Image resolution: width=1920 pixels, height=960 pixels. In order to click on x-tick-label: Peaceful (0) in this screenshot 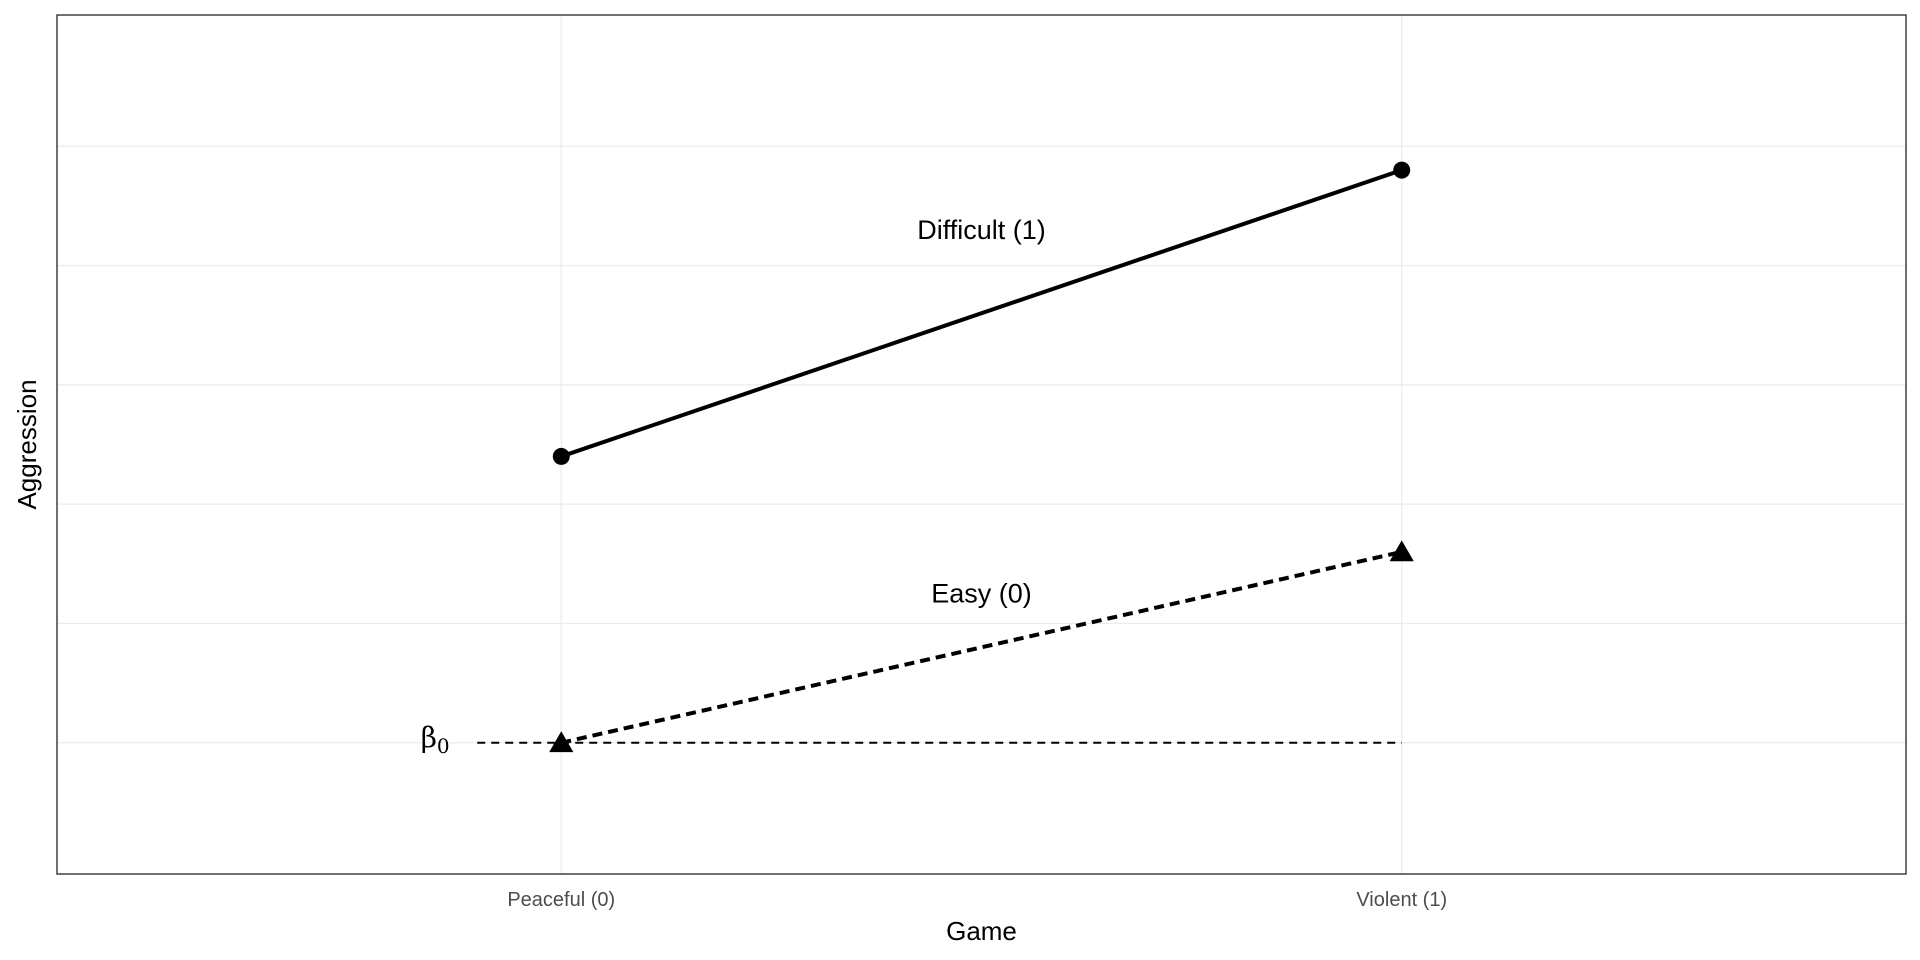, I will do `click(561, 900)`.